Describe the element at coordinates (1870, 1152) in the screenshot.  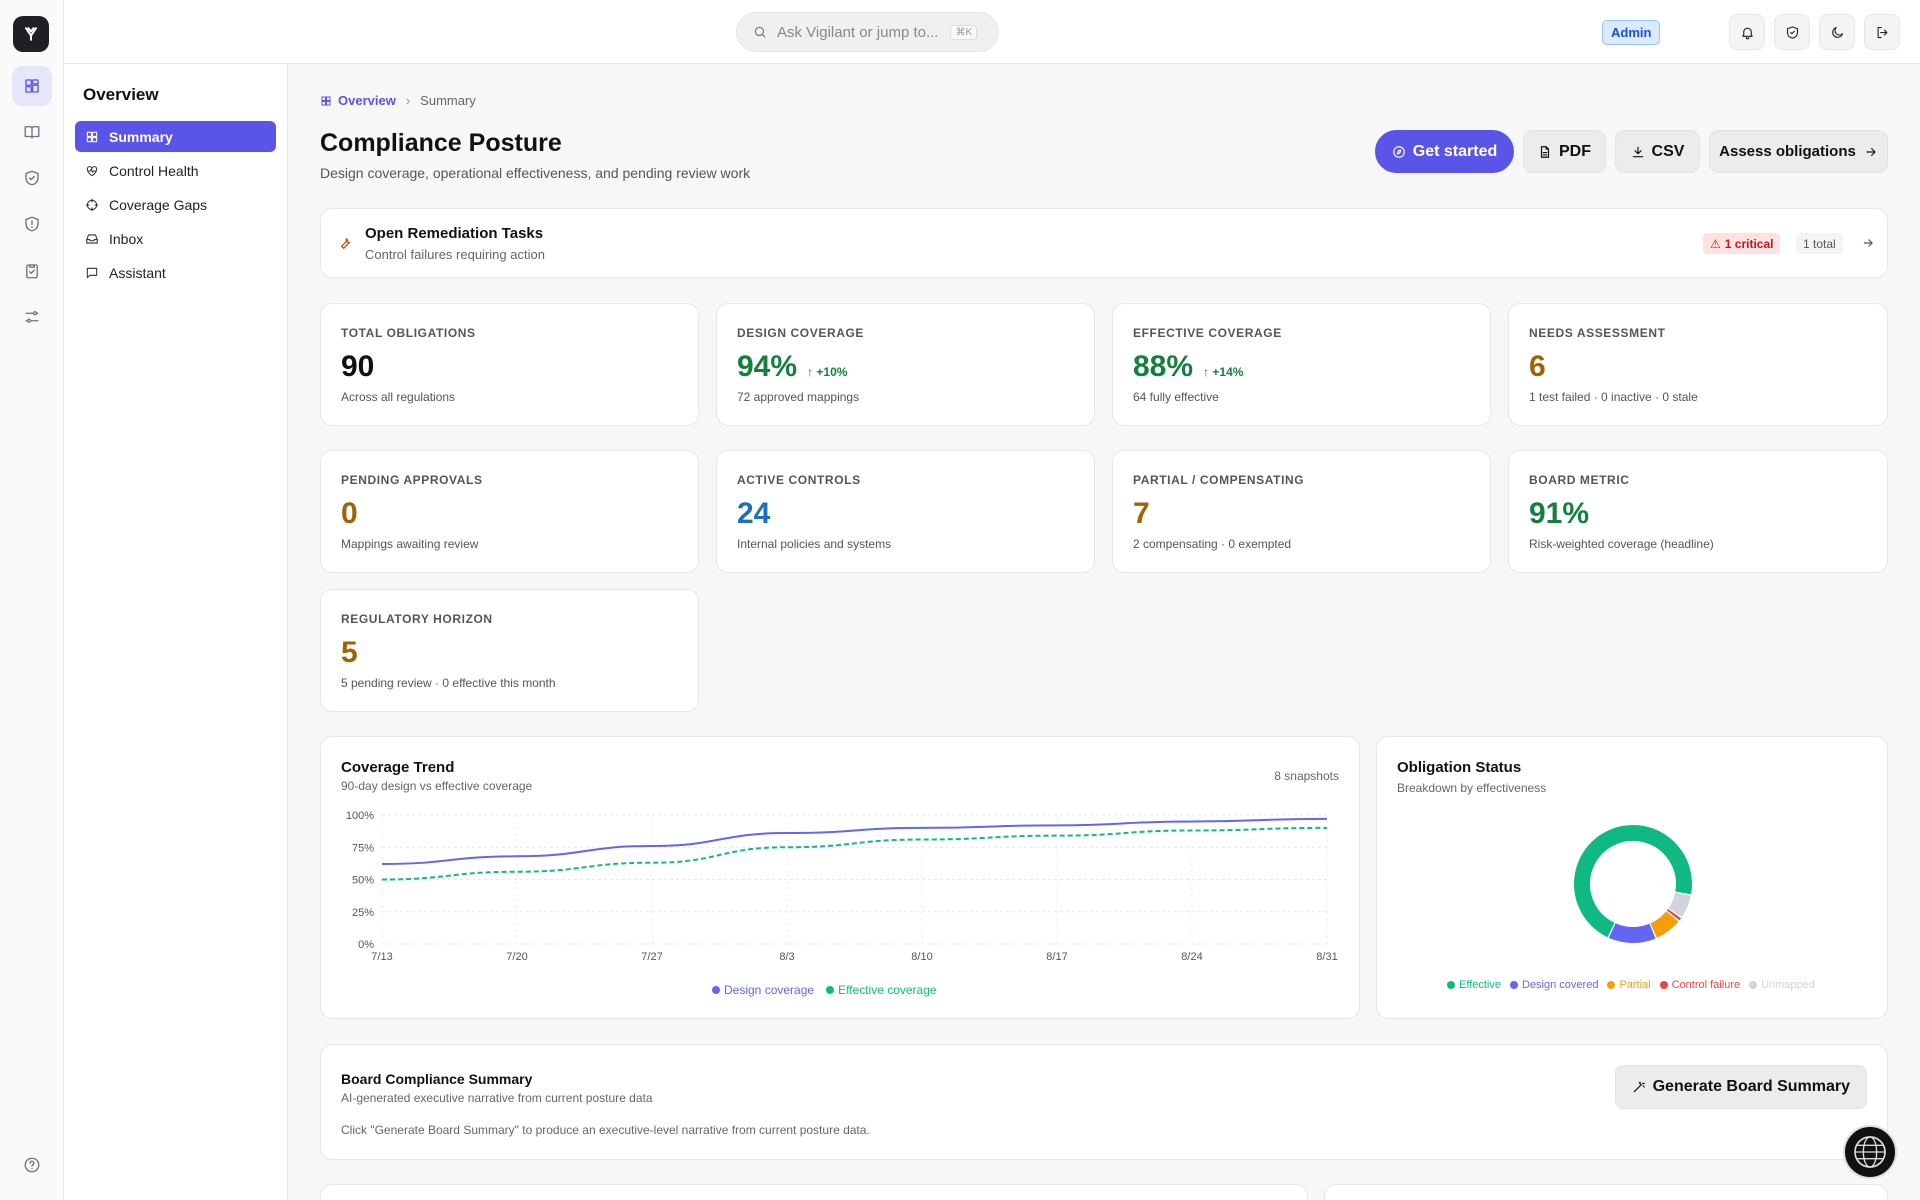
I see `assistant-fab` at that location.